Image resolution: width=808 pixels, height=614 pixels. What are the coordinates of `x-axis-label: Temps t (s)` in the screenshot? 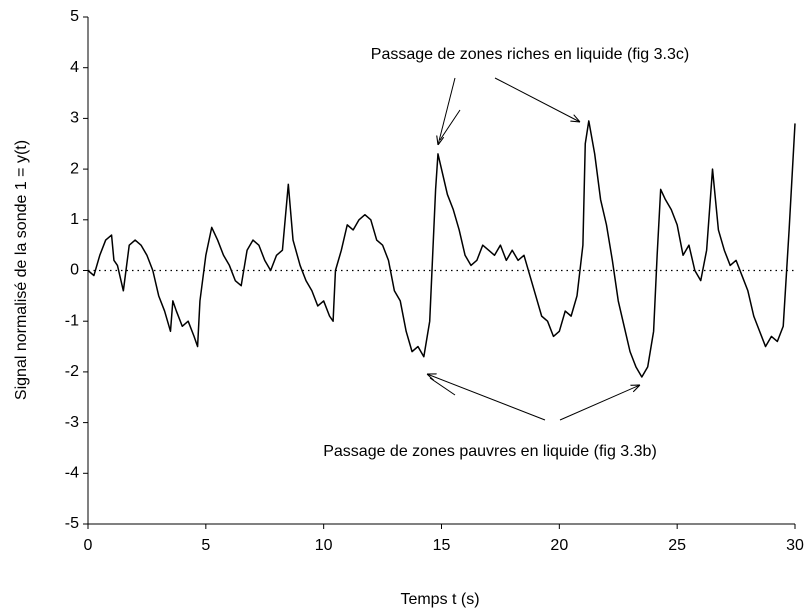 It's located at (439, 599).